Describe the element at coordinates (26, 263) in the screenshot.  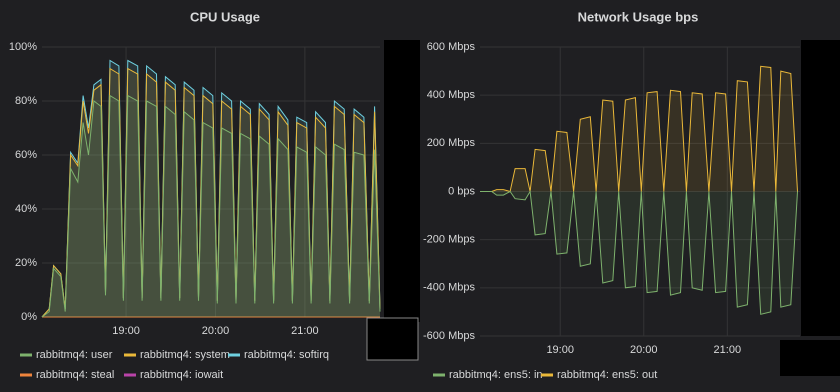
I see `y-tick-label: 20%` at that location.